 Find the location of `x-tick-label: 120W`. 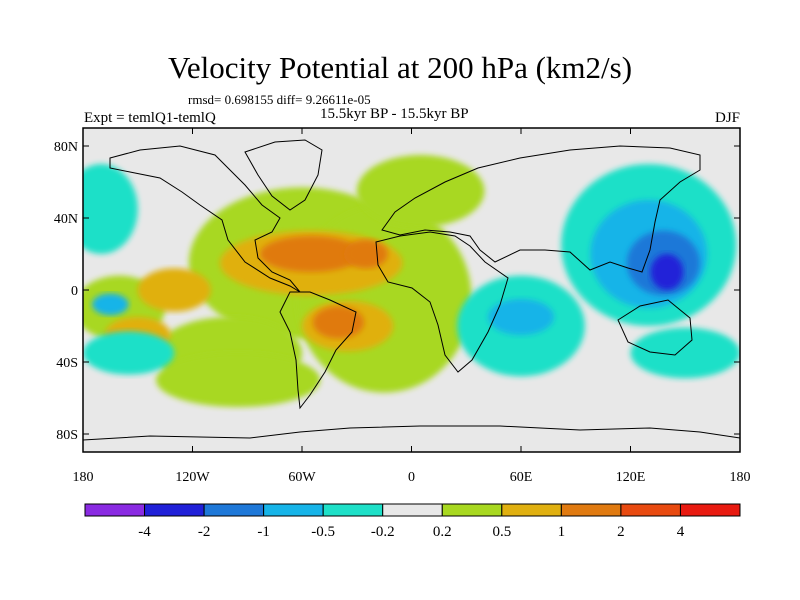

x-tick-label: 120W is located at coordinates (192, 477).